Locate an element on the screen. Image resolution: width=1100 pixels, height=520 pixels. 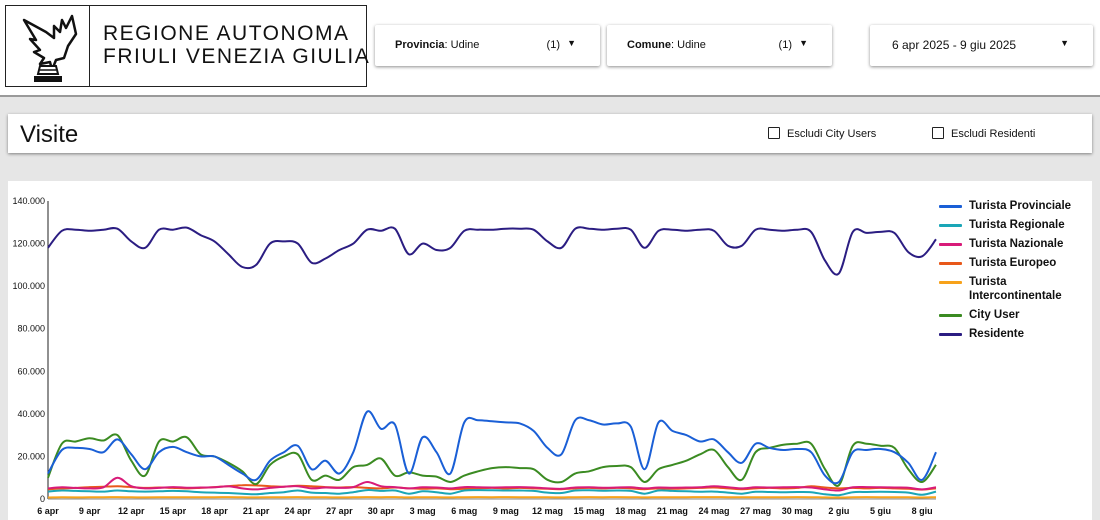
y-tick-label: 60.000 is located at coordinates (31, 371).